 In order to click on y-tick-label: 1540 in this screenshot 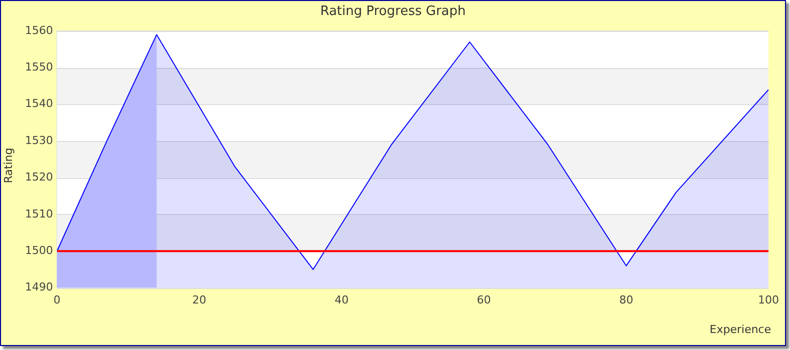, I will do `click(38, 103)`.